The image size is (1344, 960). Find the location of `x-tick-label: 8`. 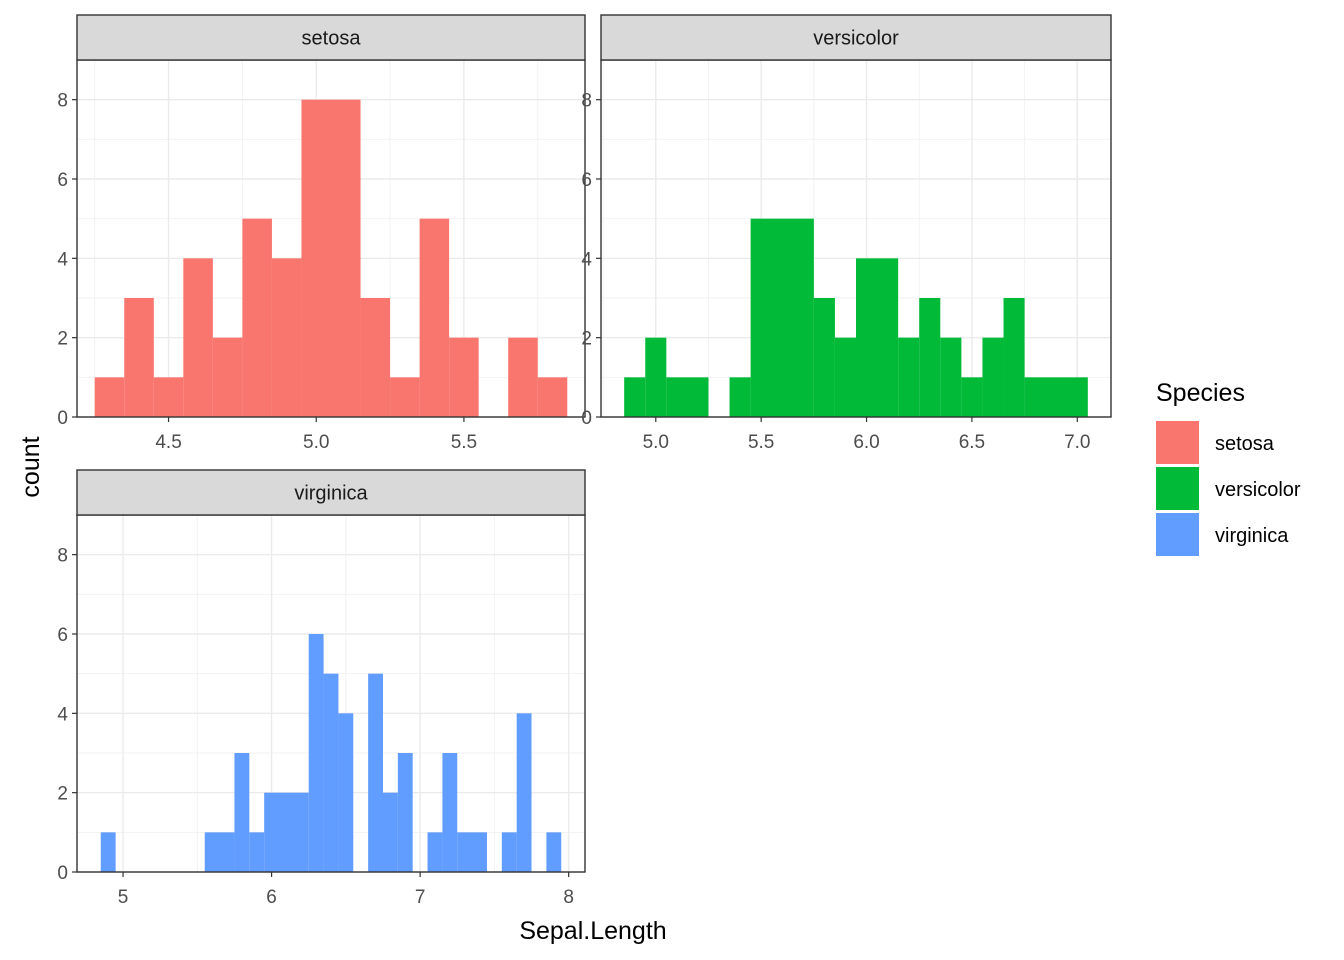

x-tick-label: 8 is located at coordinates (568, 897).